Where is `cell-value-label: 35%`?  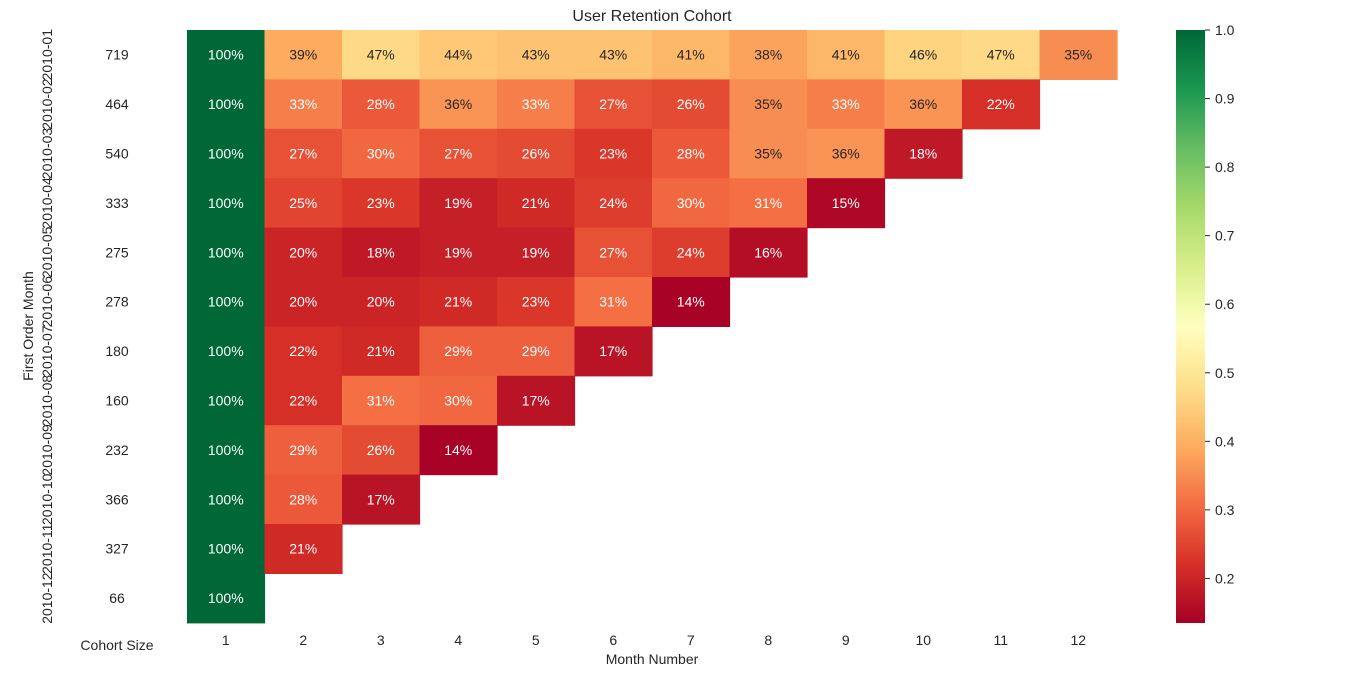 cell-value-label: 35% is located at coordinates (1078, 55).